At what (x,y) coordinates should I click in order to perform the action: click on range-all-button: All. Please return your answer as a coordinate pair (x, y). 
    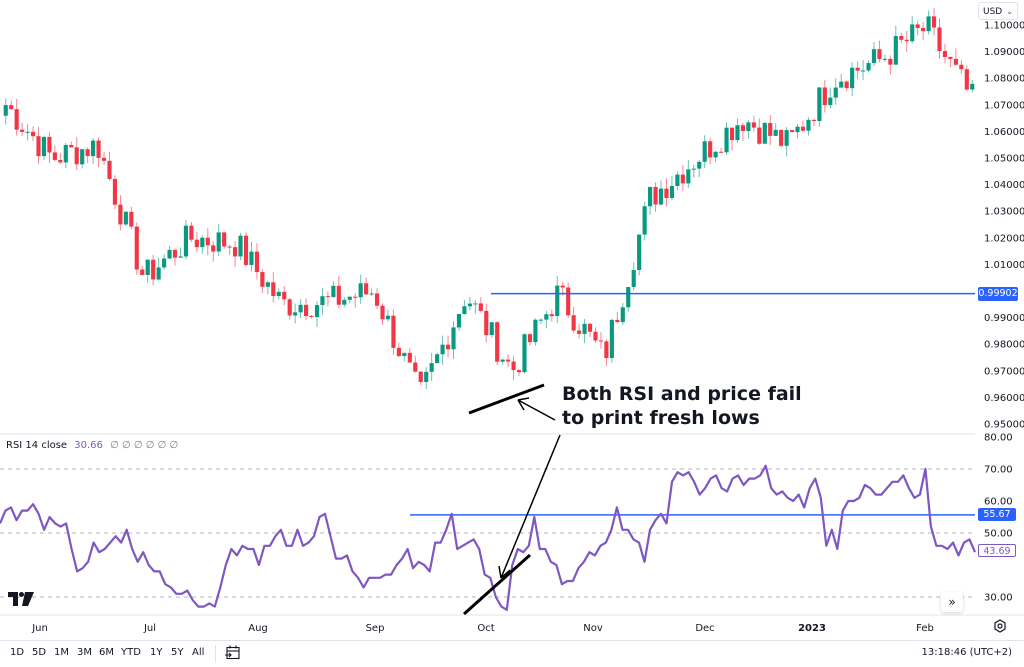
    Looking at the image, I should click on (198, 652).